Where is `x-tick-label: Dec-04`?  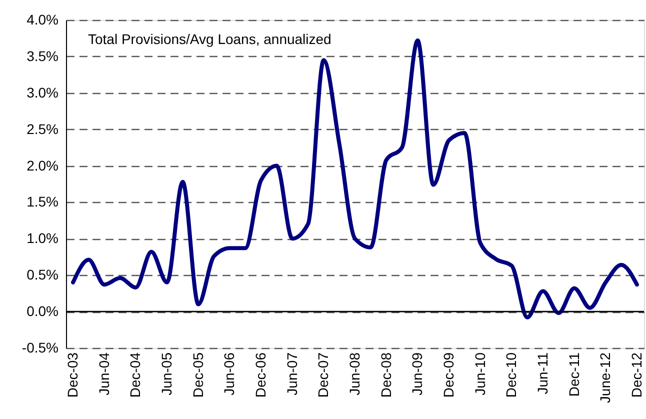 x-tick-label: Dec-04 is located at coordinates (135, 375).